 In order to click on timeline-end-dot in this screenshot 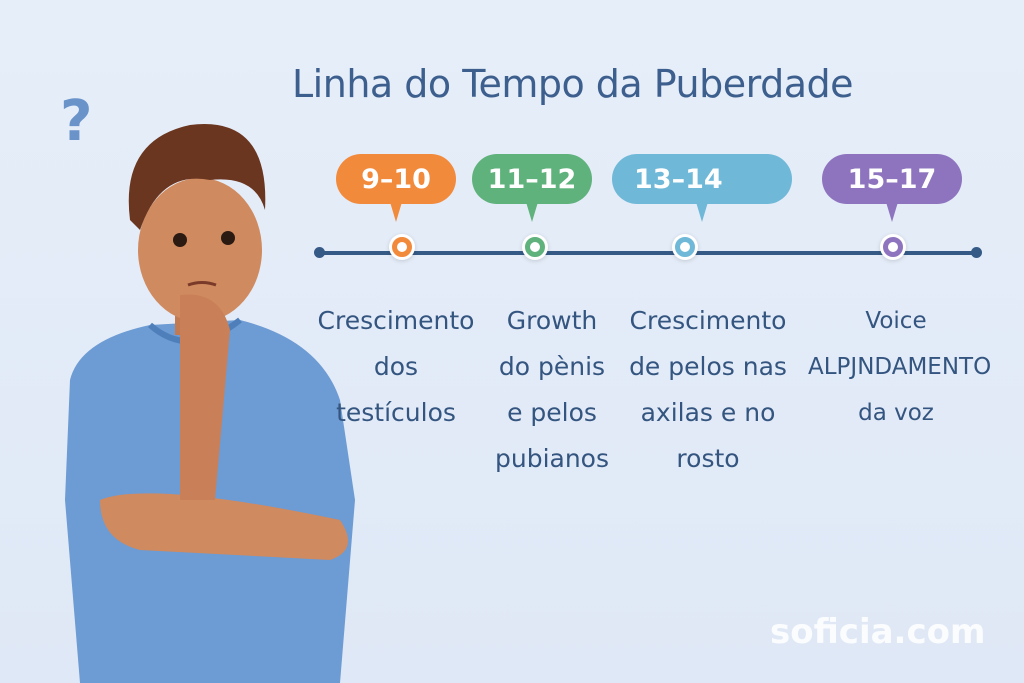, I will do `click(976, 252)`.